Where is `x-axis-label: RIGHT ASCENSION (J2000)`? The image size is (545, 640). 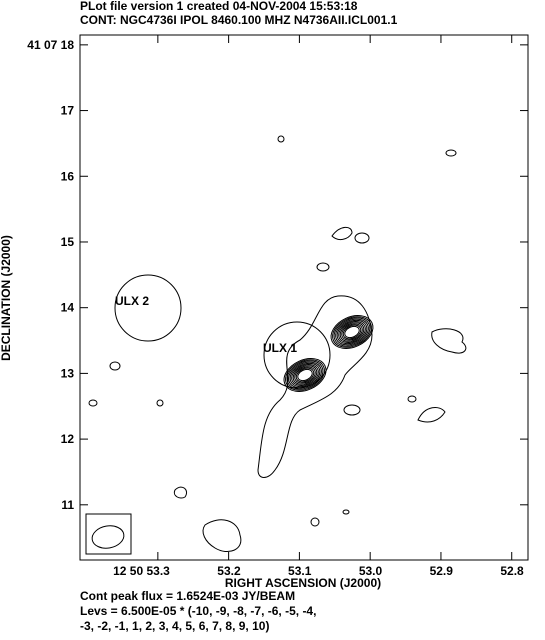 x-axis-label: RIGHT ASCENSION (J2000) is located at coordinates (303, 583).